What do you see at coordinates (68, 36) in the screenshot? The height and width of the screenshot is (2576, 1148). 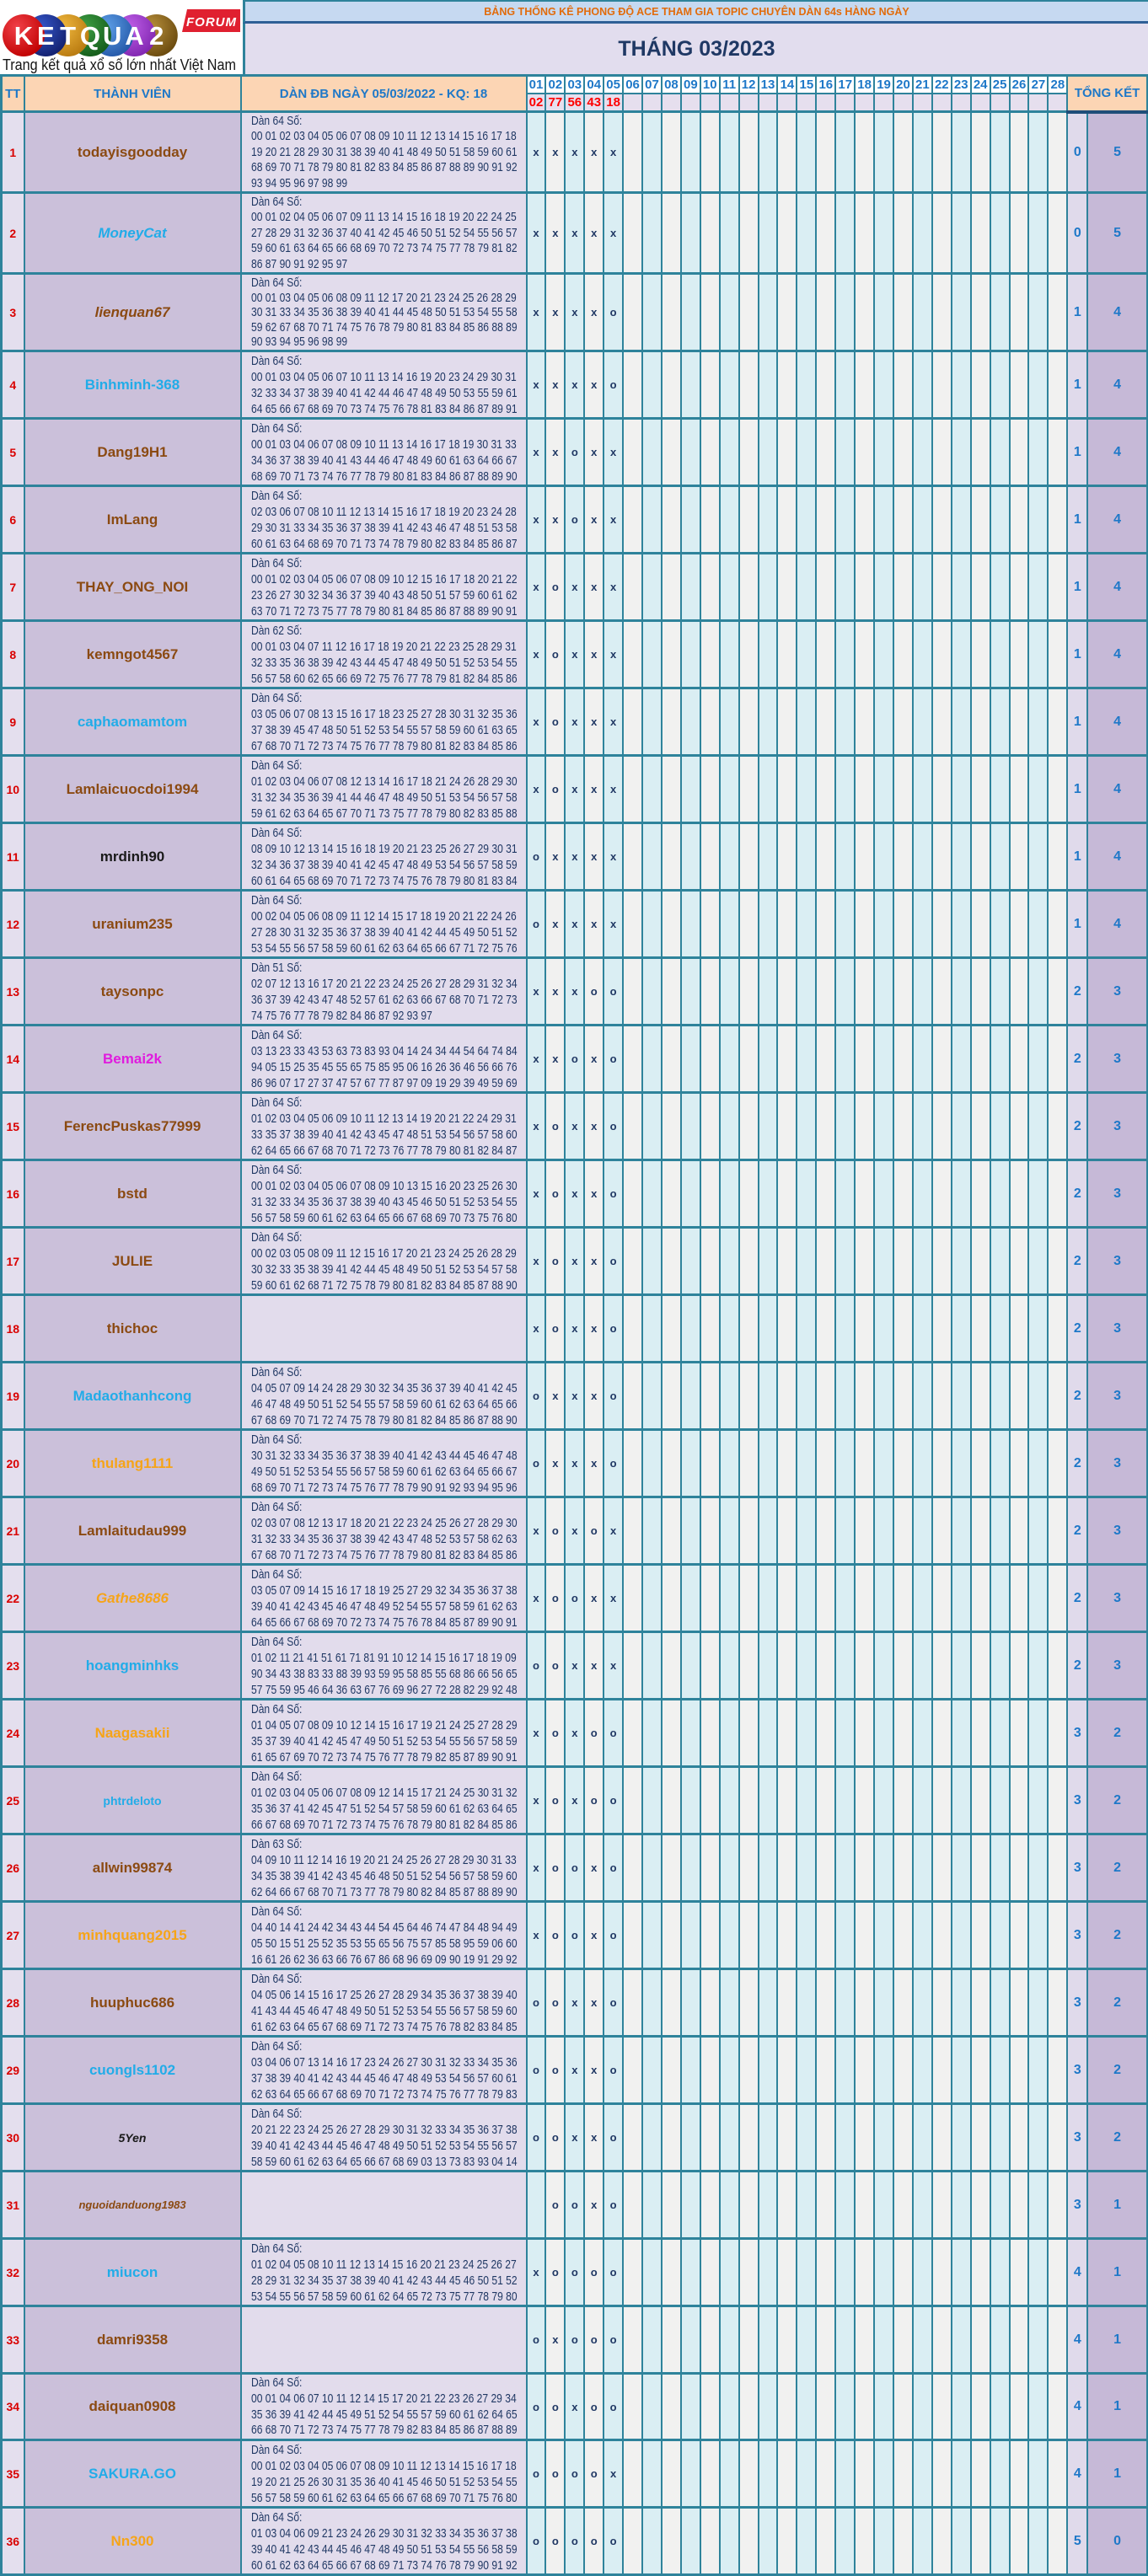 I see `svg-text: T` at bounding box center [68, 36].